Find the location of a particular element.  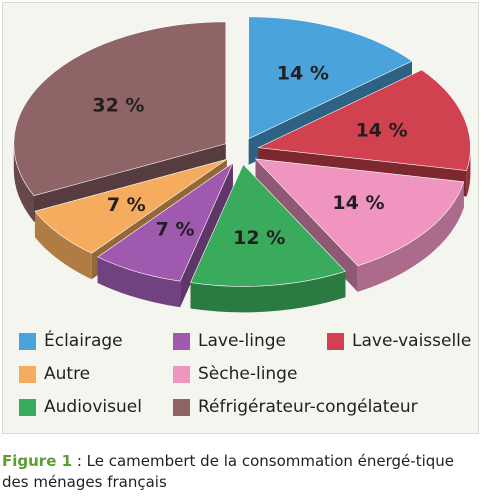

legend-item-lave-vaisselle: Lave-vaisselle is located at coordinates (399, 341).